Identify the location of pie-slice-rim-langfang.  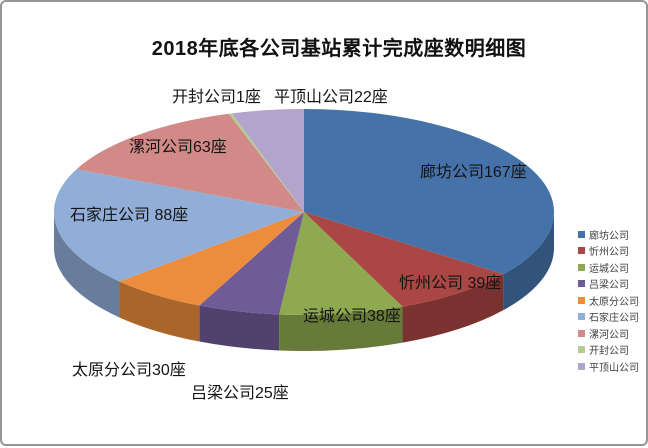
(528, 261).